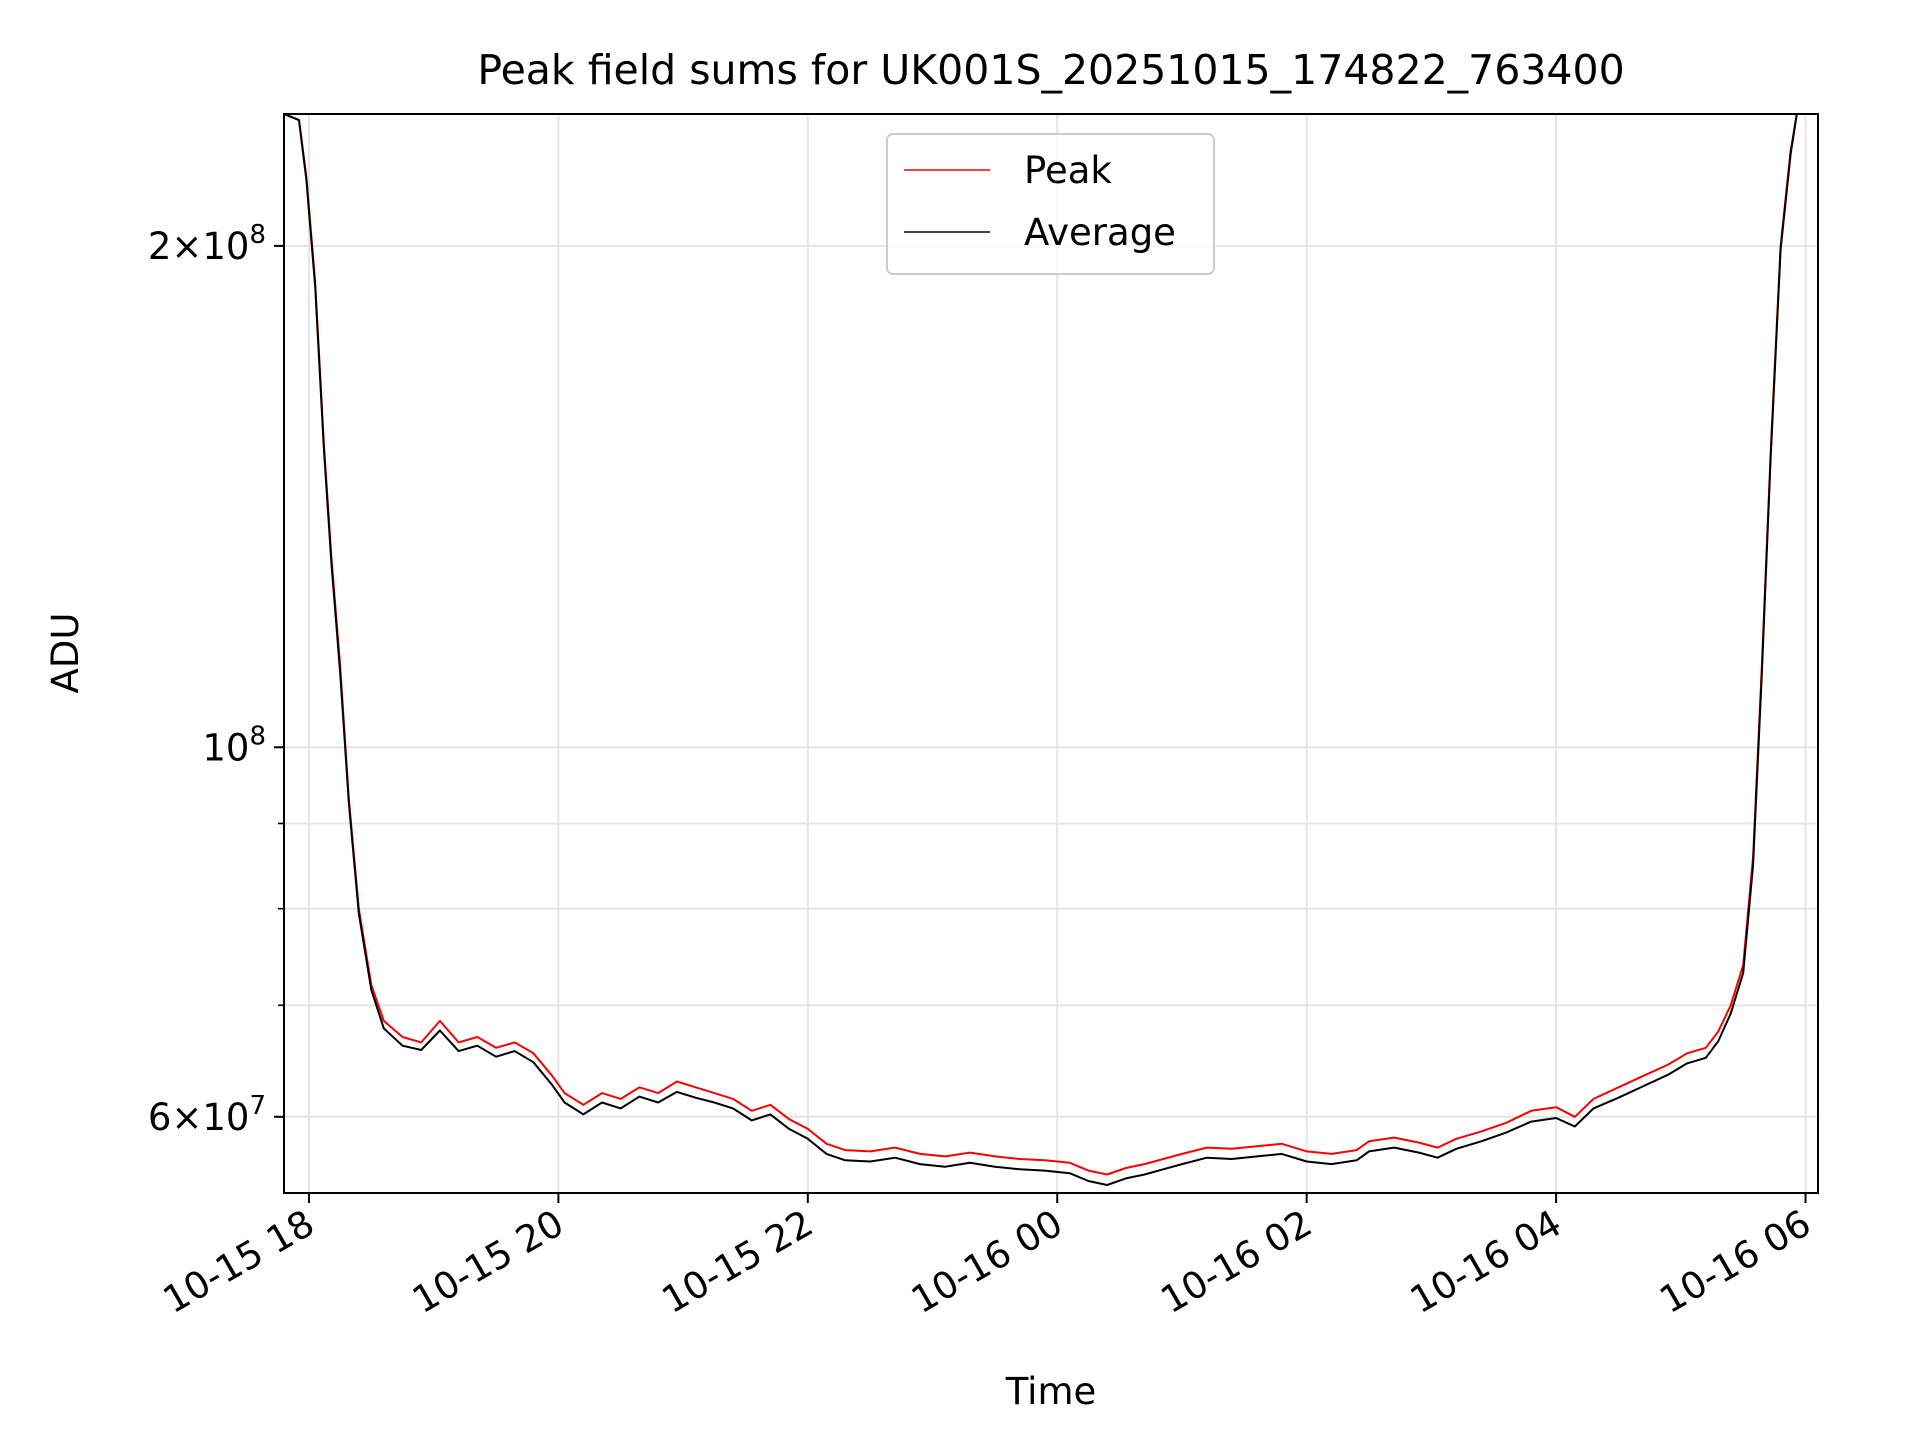 Image resolution: width=1920 pixels, height=1440 pixels. Describe the element at coordinates (1051, 1391) in the screenshot. I see `x-axis-label: Time` at that location.